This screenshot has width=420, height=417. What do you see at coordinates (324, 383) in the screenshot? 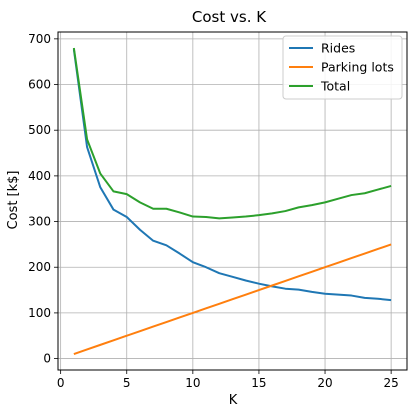
I see `x-tick-label: 20` at bounding box center [324, 383].